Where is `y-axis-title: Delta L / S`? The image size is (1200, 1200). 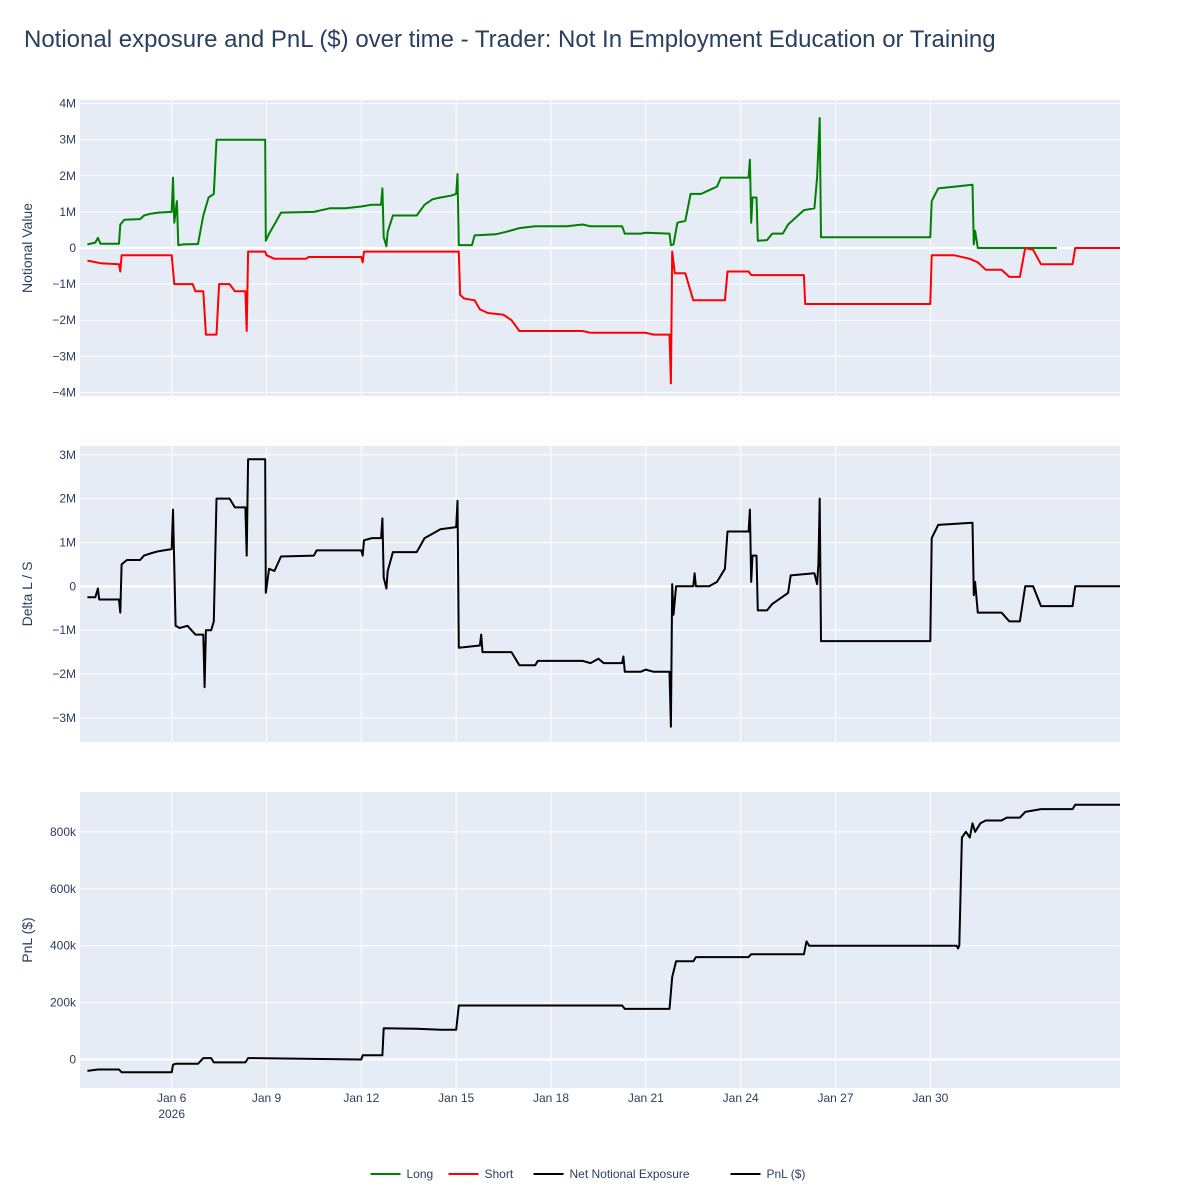 y-axis-title: Delta L / S is located at coordinates (27, 594).